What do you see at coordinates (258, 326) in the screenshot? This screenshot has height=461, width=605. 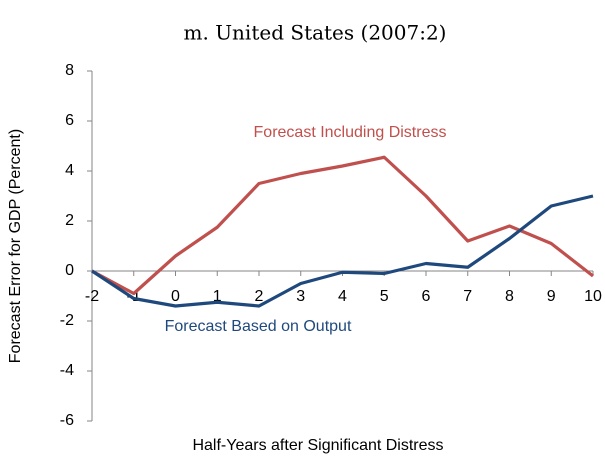 I see `series-label: Forecast Based on Output` at bounding box center [258, 326].